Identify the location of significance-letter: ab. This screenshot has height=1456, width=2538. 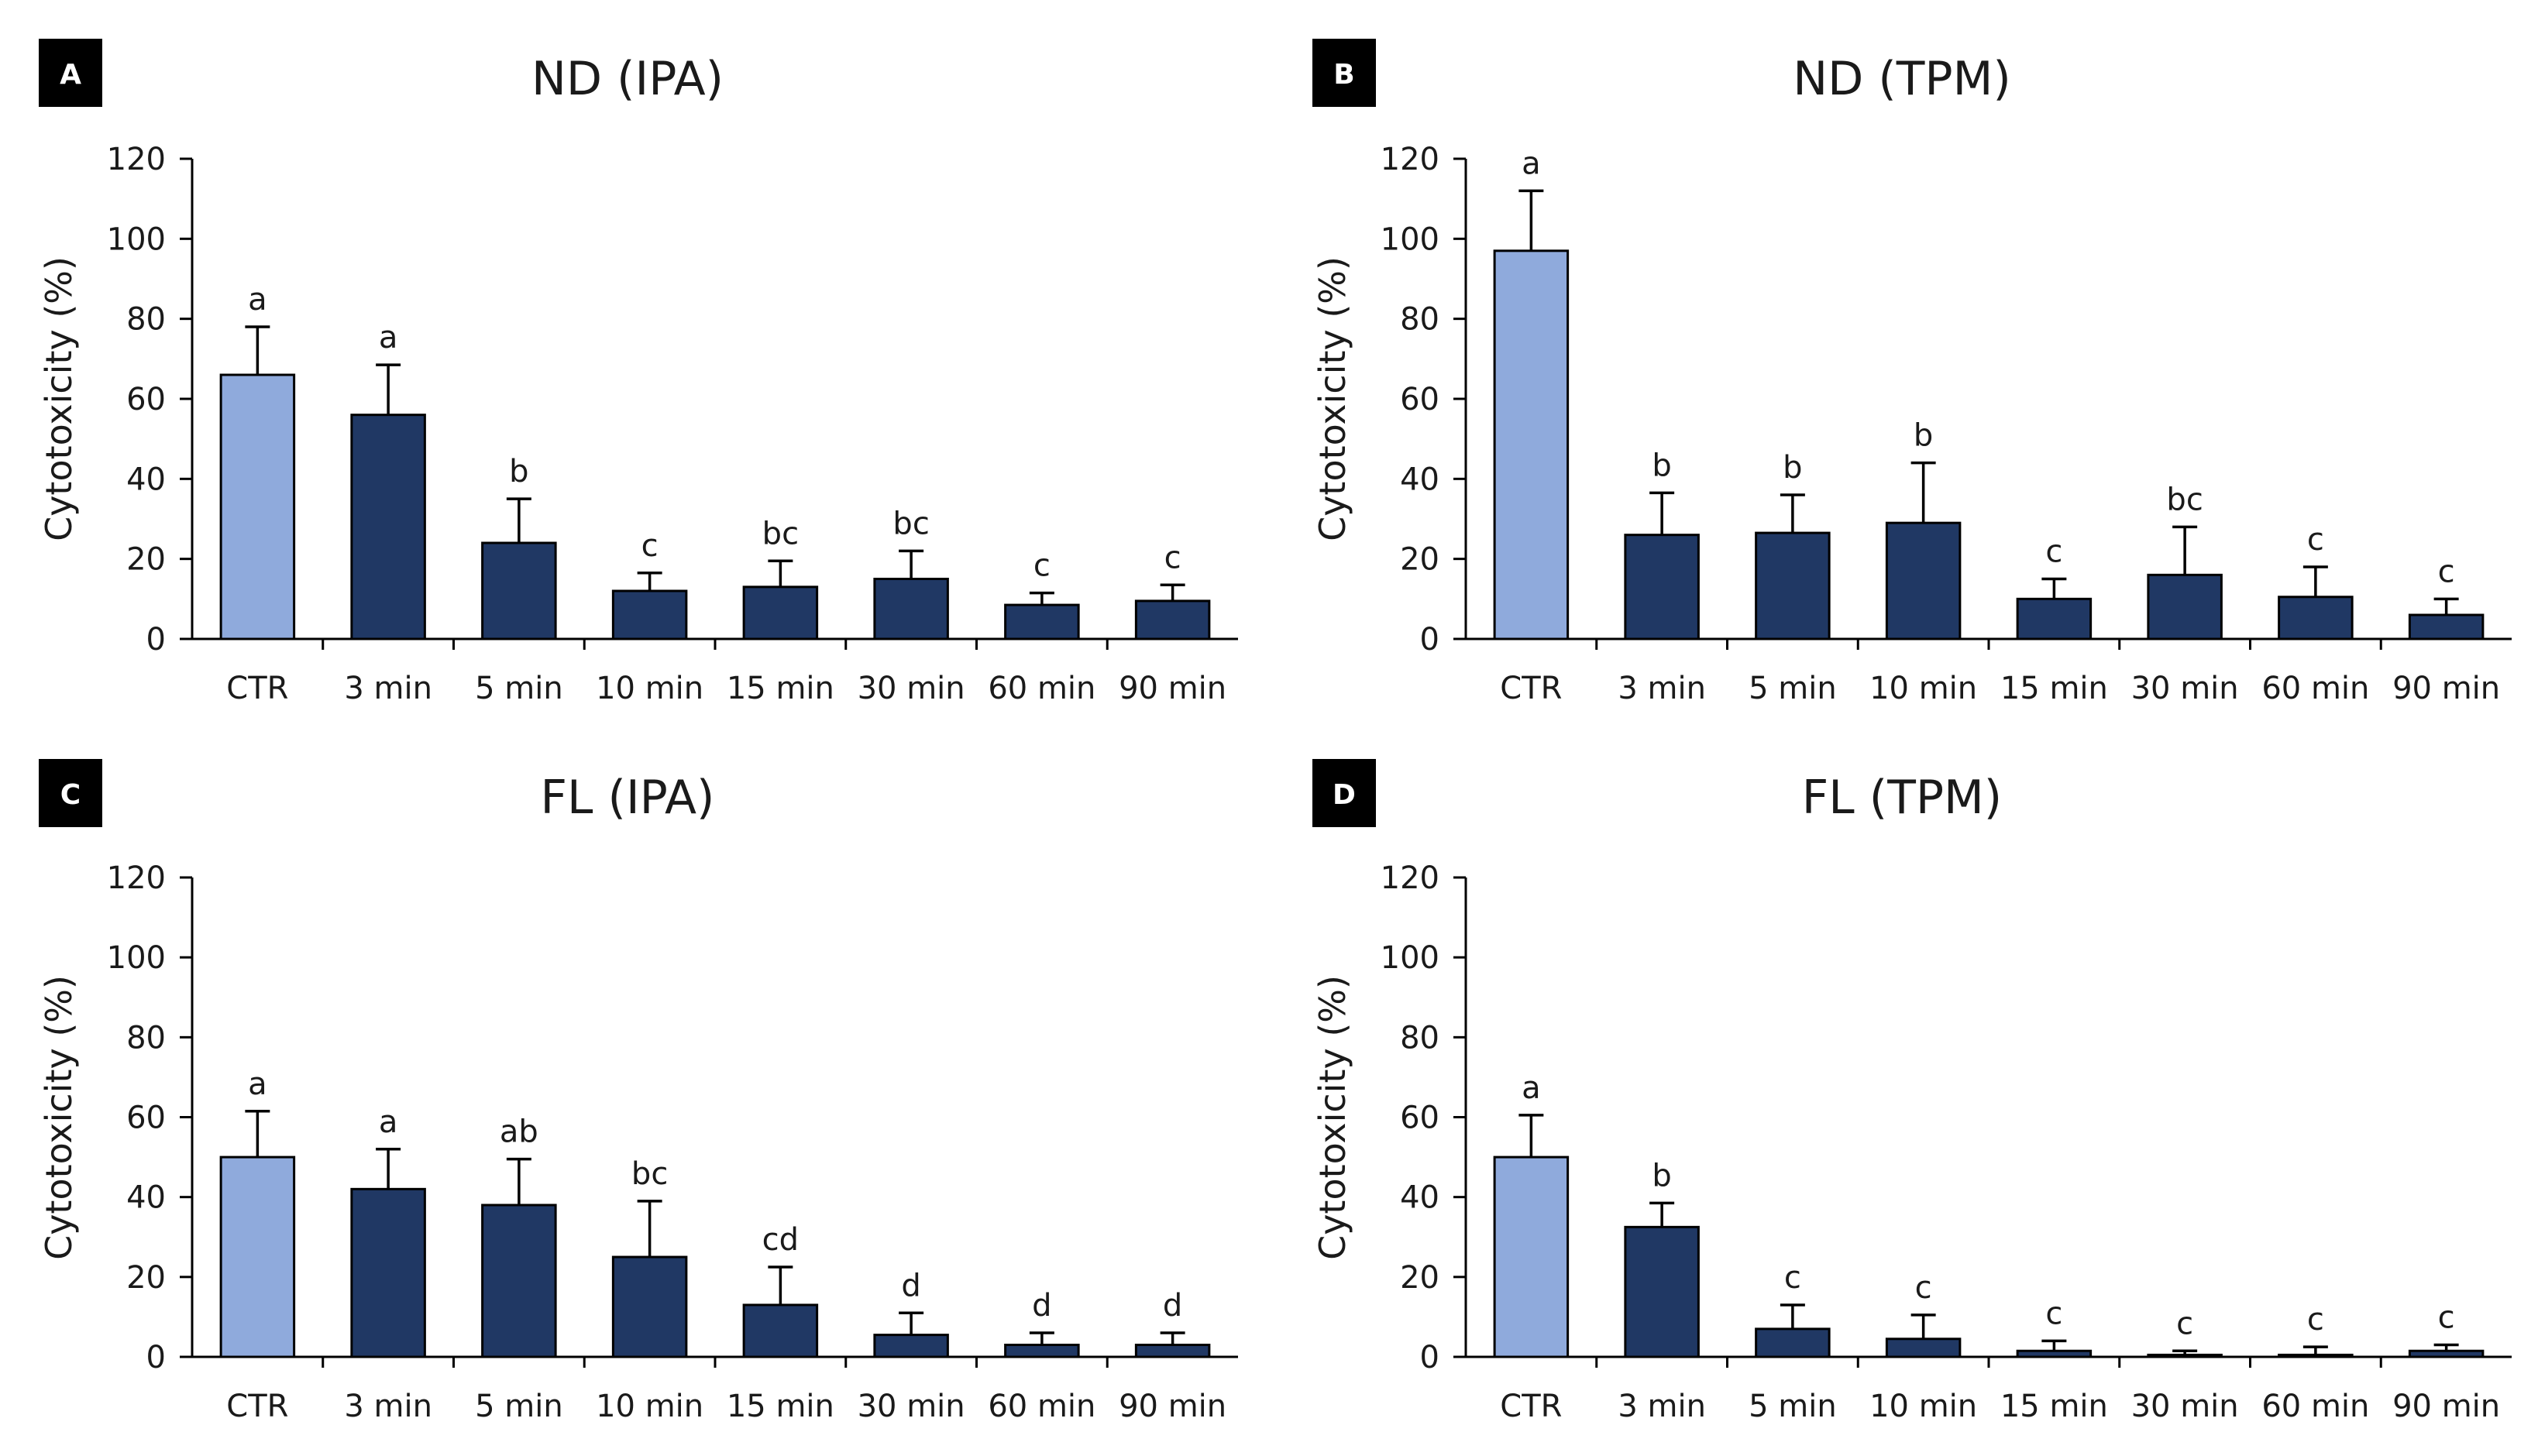
(519, 1132).